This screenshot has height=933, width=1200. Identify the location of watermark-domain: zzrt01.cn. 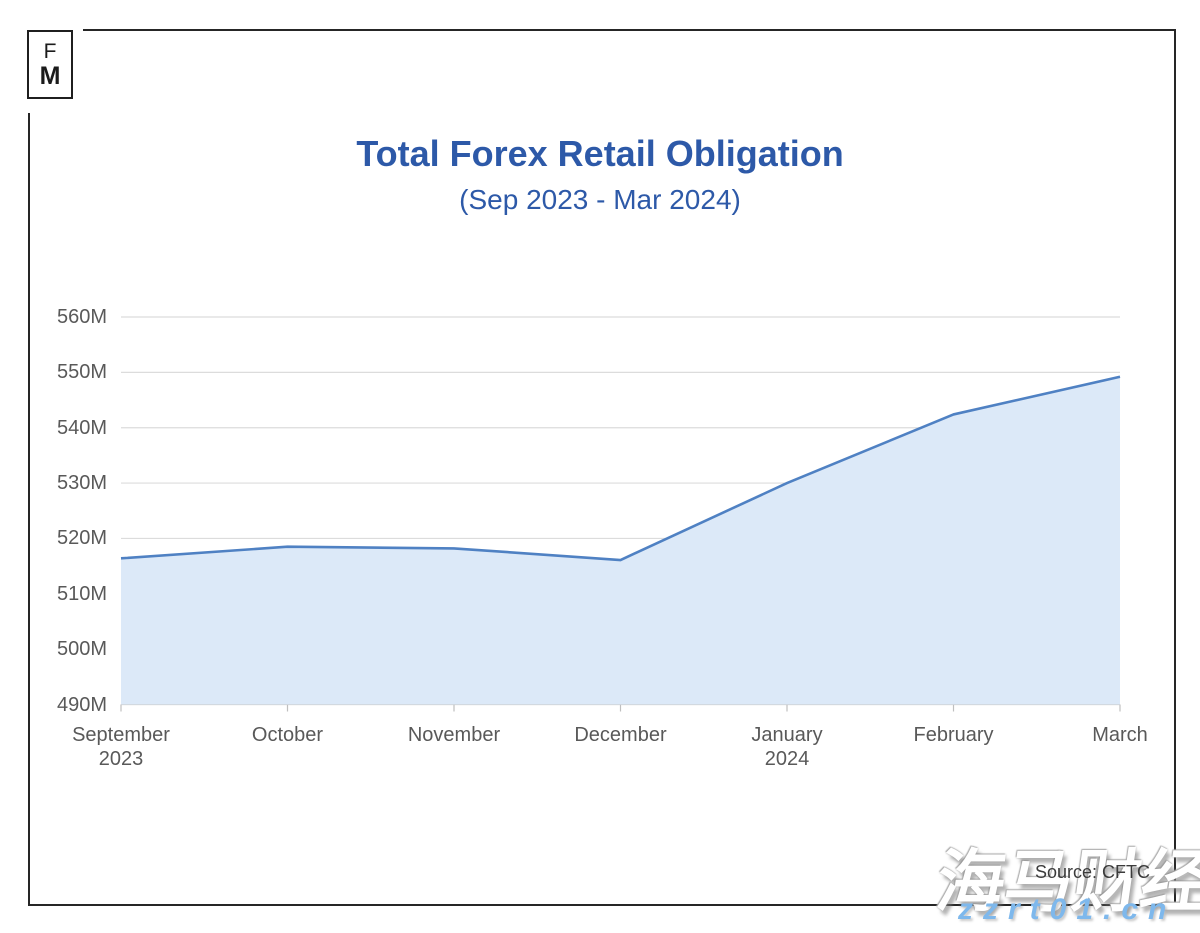
(1067, 909).